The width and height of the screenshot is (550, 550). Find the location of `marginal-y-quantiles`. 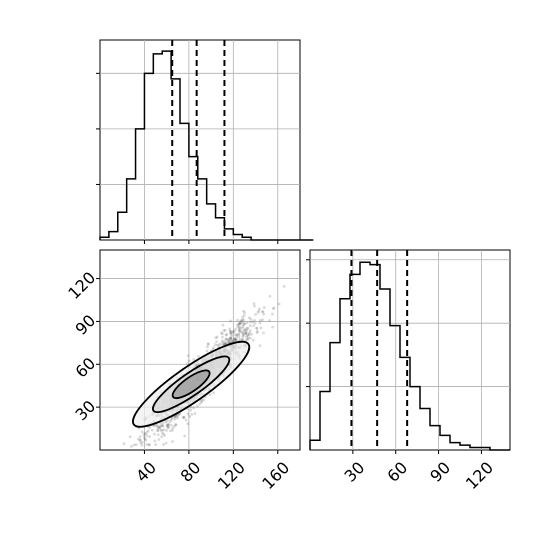

marginal-y-quantiles is located at coordinates (379, 350).